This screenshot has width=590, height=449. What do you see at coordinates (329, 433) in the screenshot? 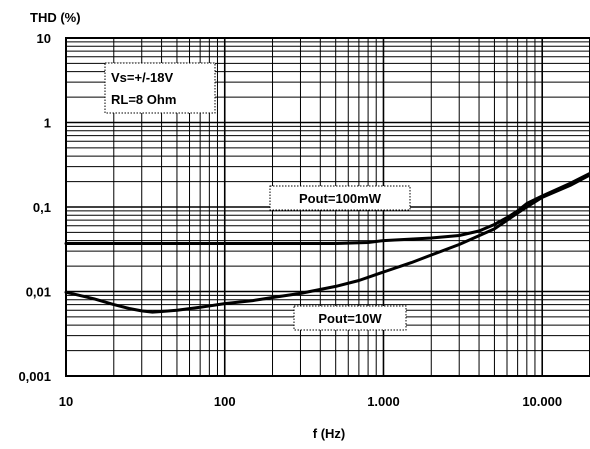
I see `x-axis-title: f (Hz)` at bounding box center [329, 433].